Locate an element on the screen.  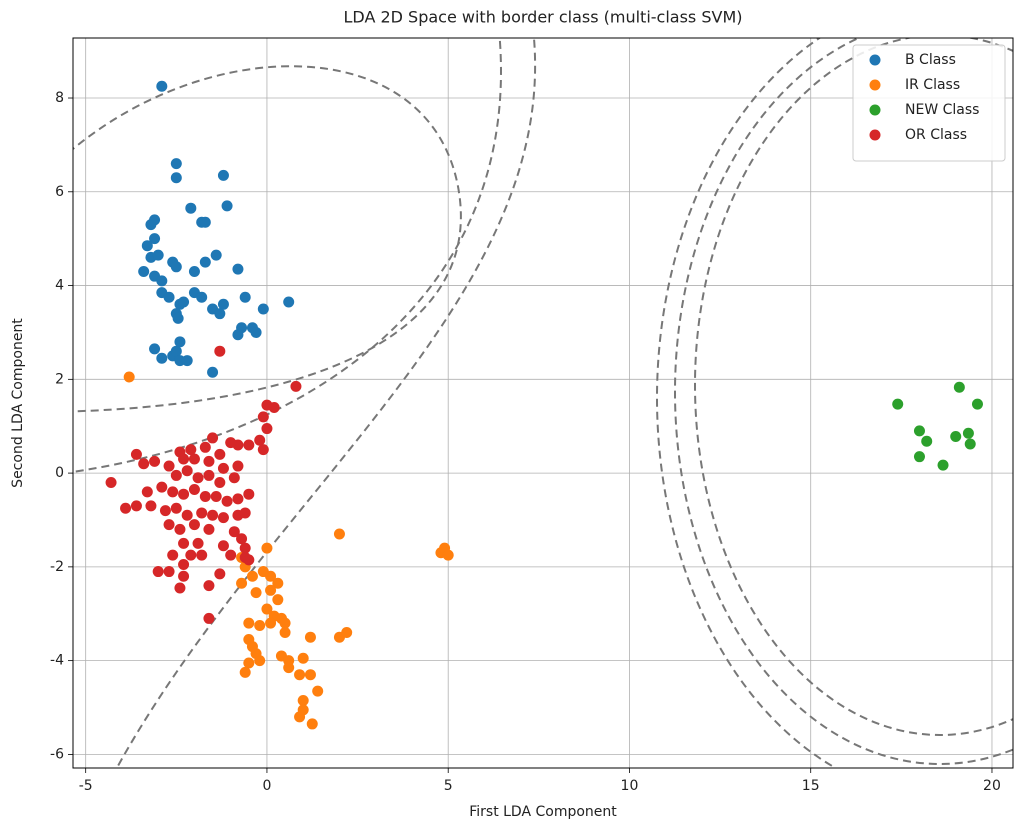
y-tick-label: 6 is located at coordinates (59, 192).